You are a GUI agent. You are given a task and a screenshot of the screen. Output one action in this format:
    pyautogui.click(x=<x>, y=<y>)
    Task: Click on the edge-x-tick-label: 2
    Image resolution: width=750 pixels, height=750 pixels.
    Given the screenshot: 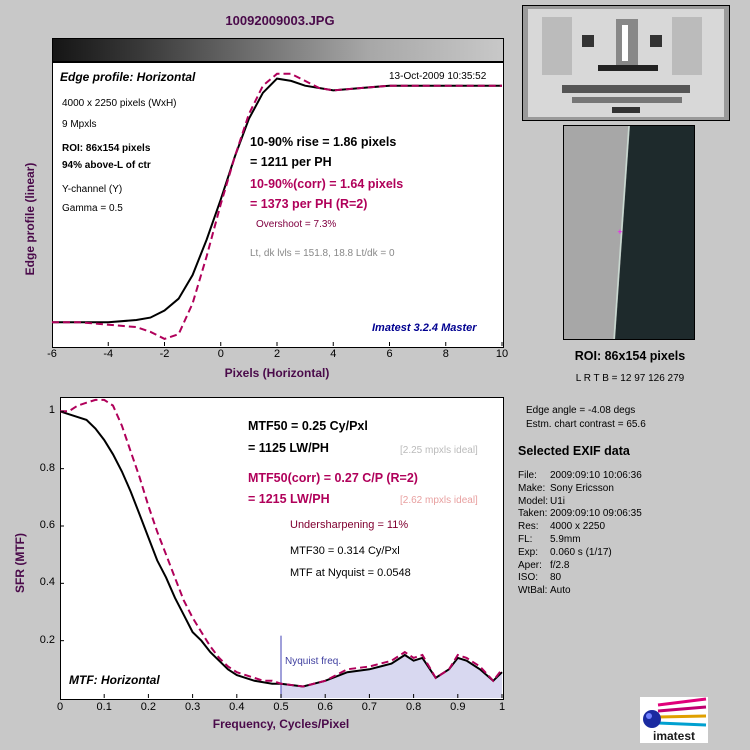 What is the action you would take?
    pyautogui.click(x=277, y=354)
    